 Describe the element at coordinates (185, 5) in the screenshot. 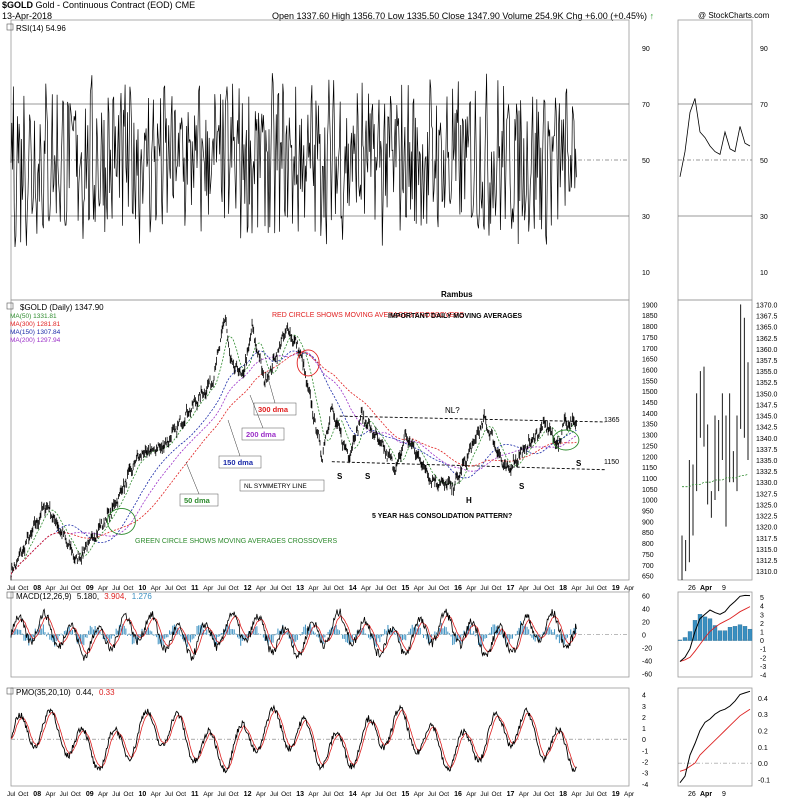

I see `exchange: CME` at that location.